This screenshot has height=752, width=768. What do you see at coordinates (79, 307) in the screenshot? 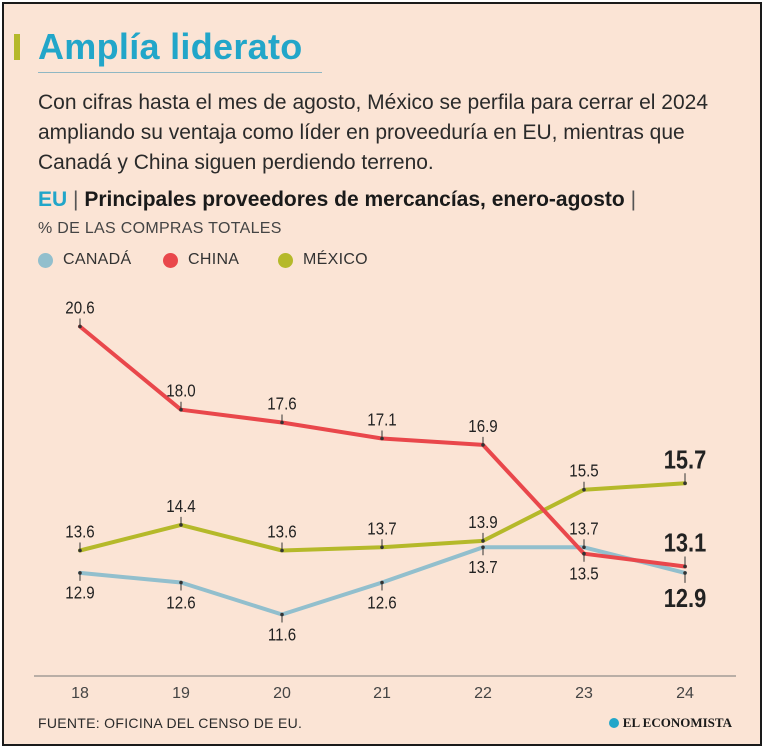
I see `data-label-china: 20.6` at bounding box center [79, 307].